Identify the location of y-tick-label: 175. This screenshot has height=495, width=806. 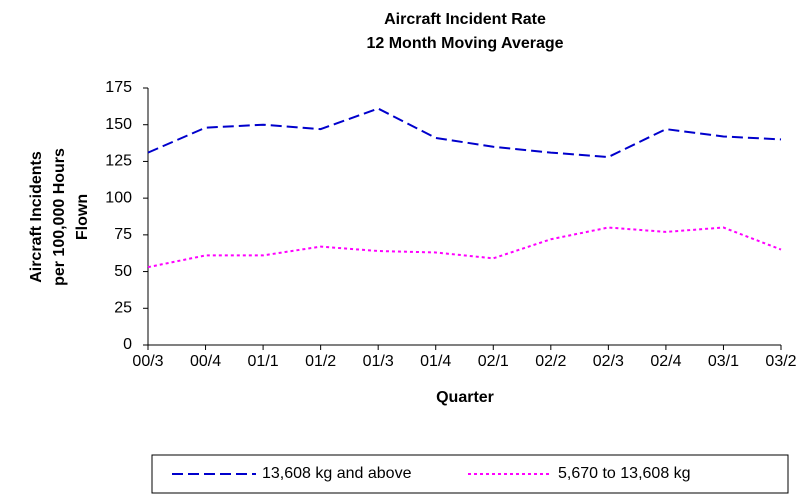
(118, 87).